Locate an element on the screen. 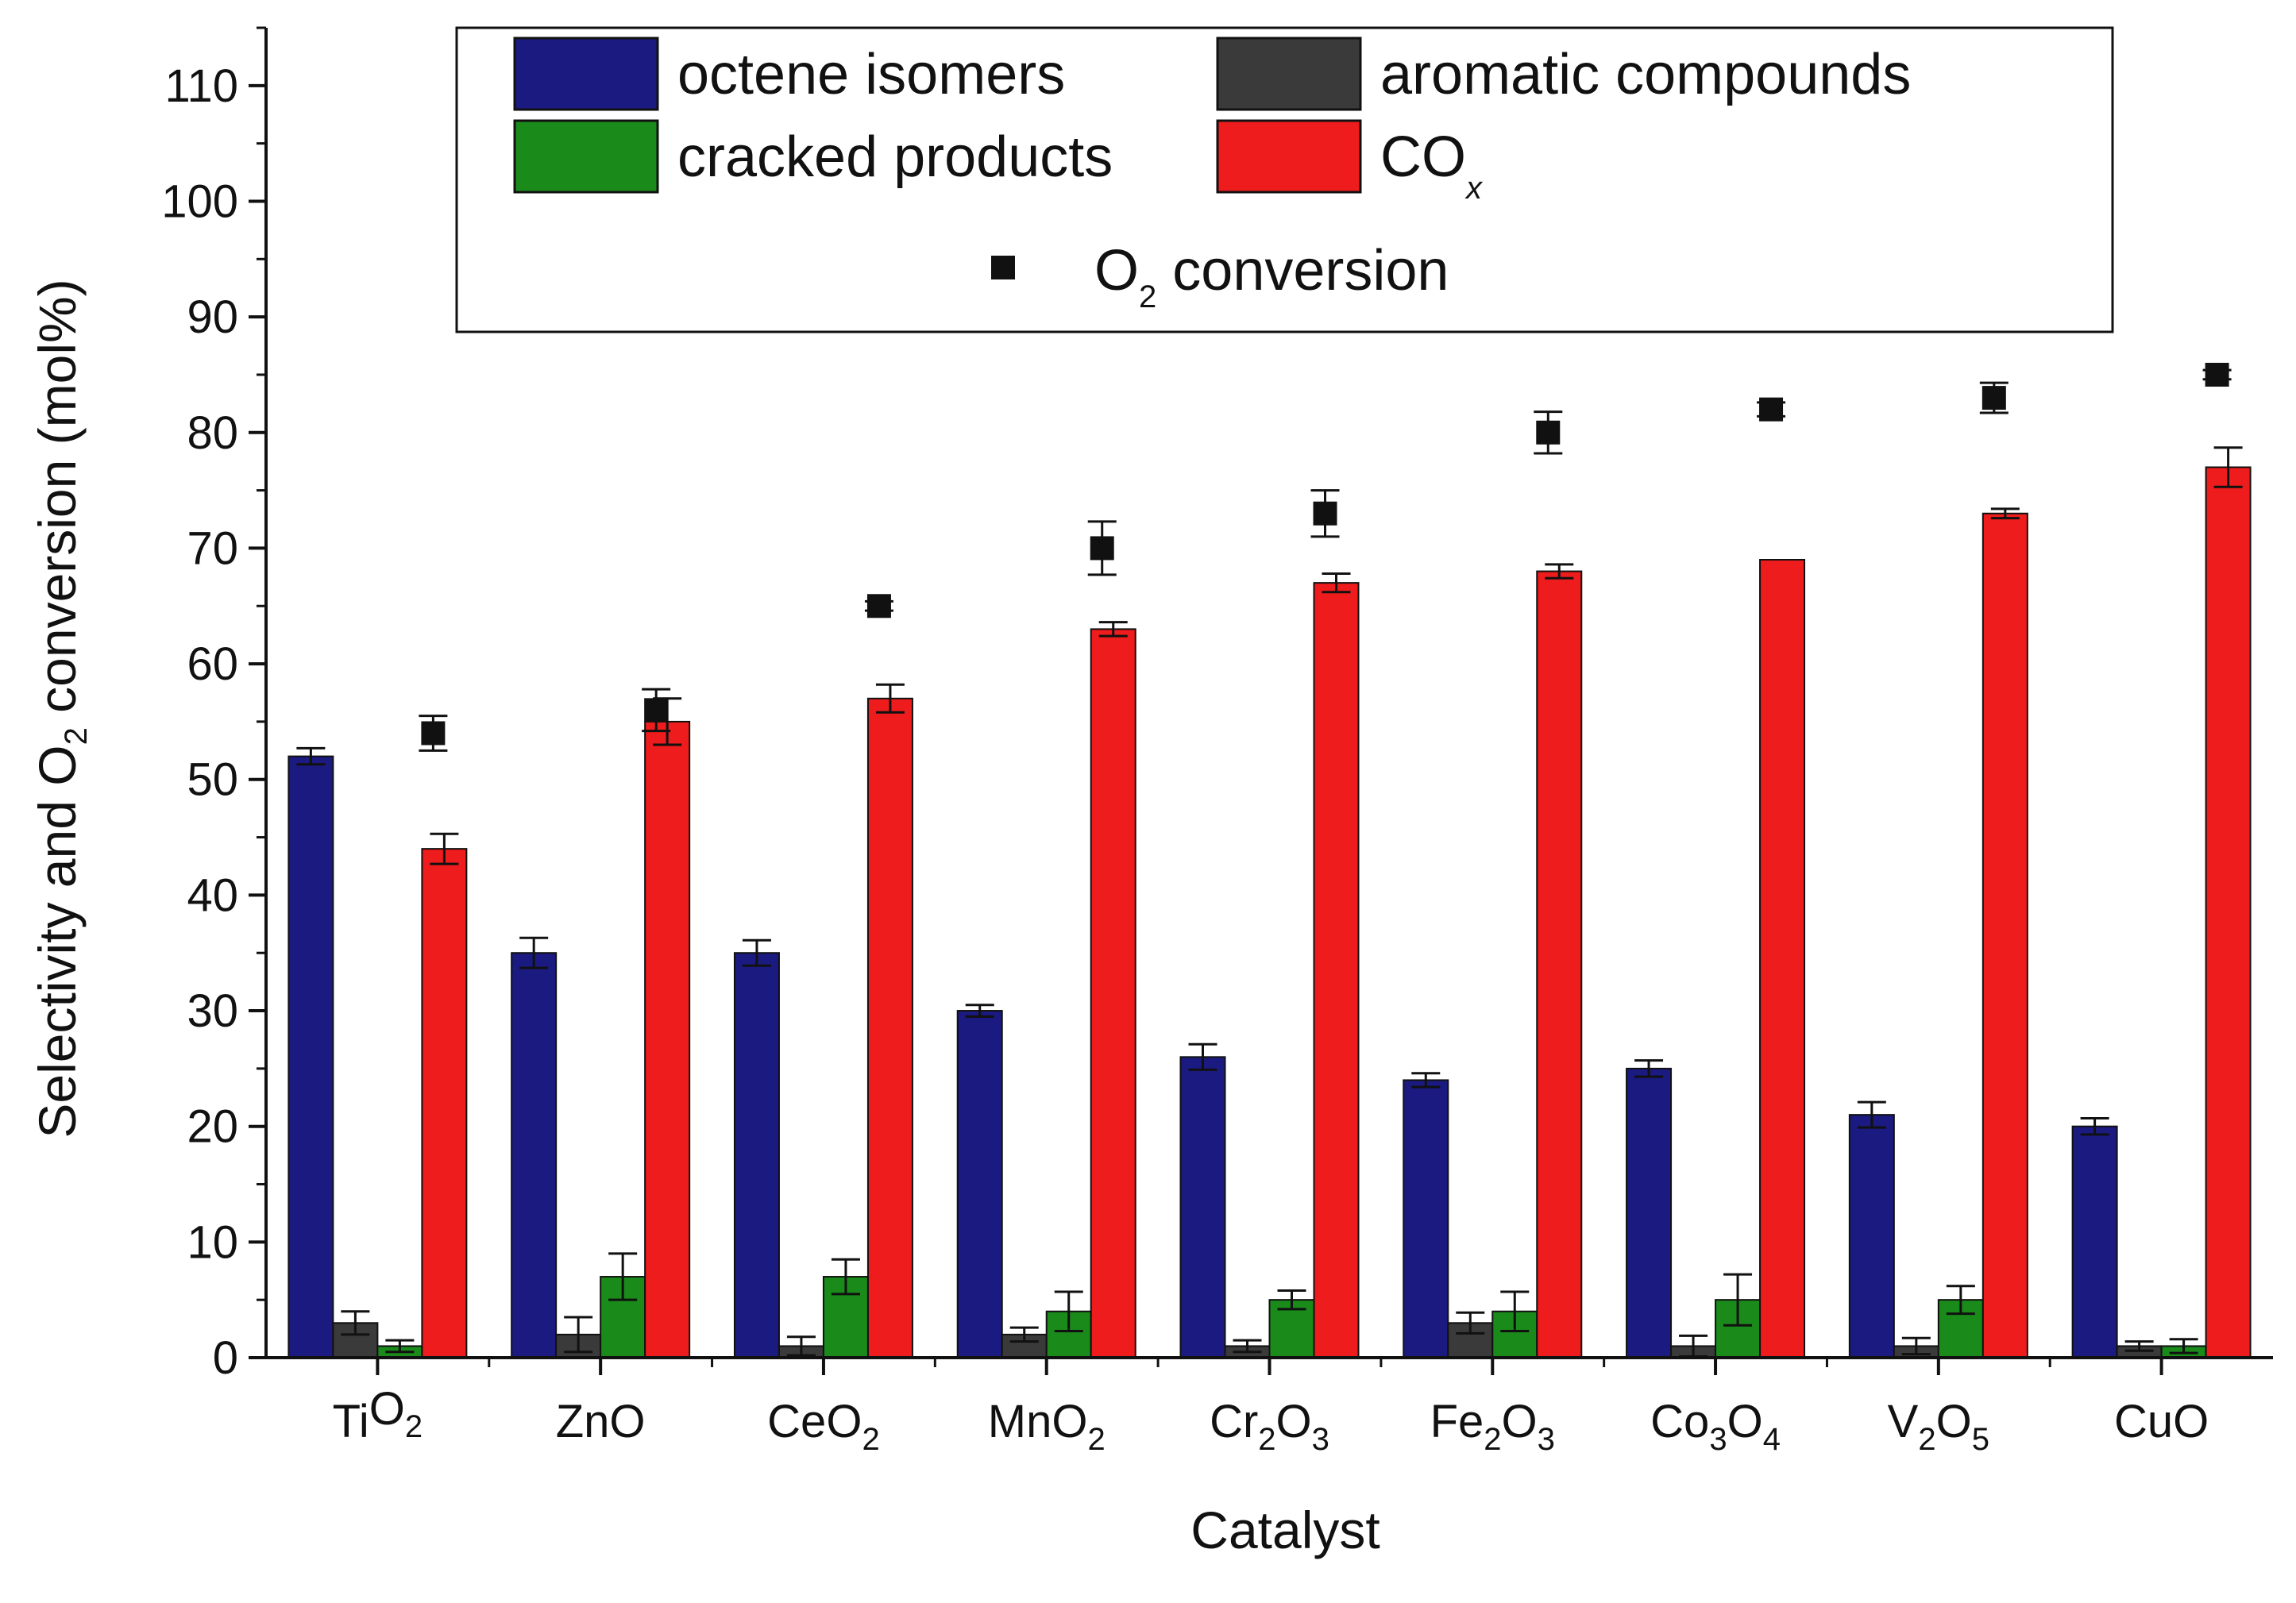 This screenshot has height=1603, width=2296. x-tick-label: V2O5 is located at coordinates (1938, 1426).